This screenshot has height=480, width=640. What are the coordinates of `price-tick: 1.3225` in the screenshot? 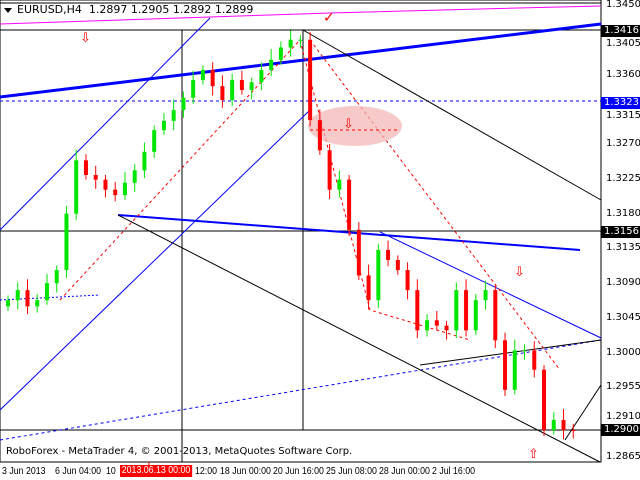 It's located at (623, 178).